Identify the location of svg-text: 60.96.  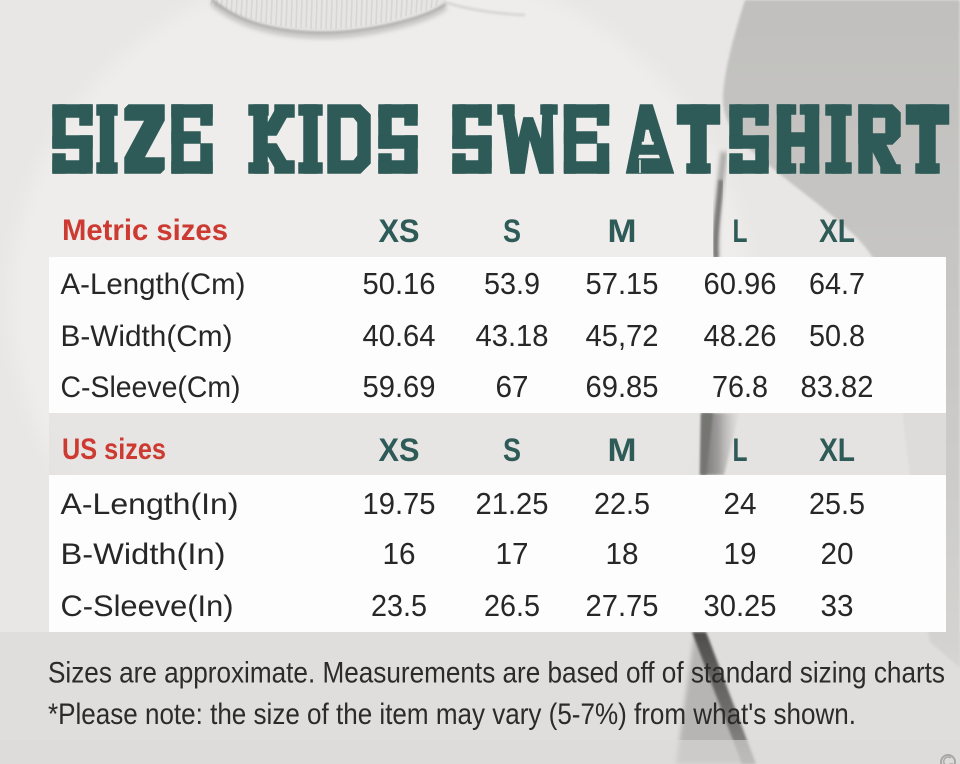
(740, 283).